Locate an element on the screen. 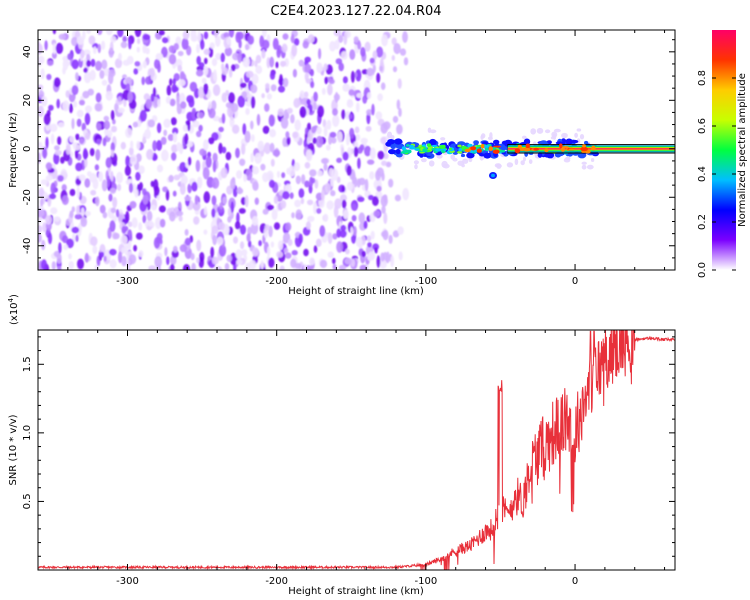 The width and height of the screenshot is (750, 600). x-tick-label: 0 is located at coordinates (575, 581).